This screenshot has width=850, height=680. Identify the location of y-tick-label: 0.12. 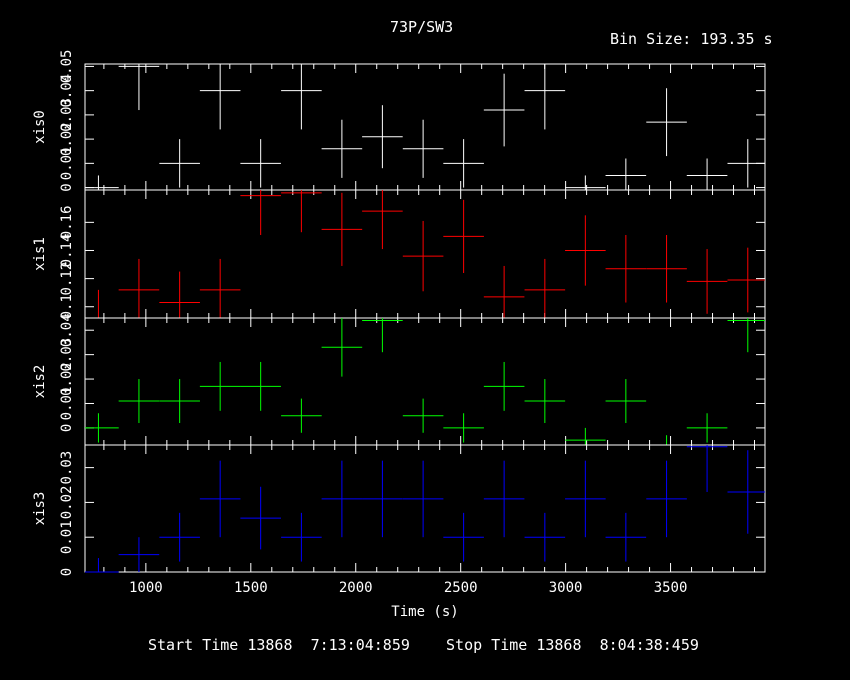
(67, 279).